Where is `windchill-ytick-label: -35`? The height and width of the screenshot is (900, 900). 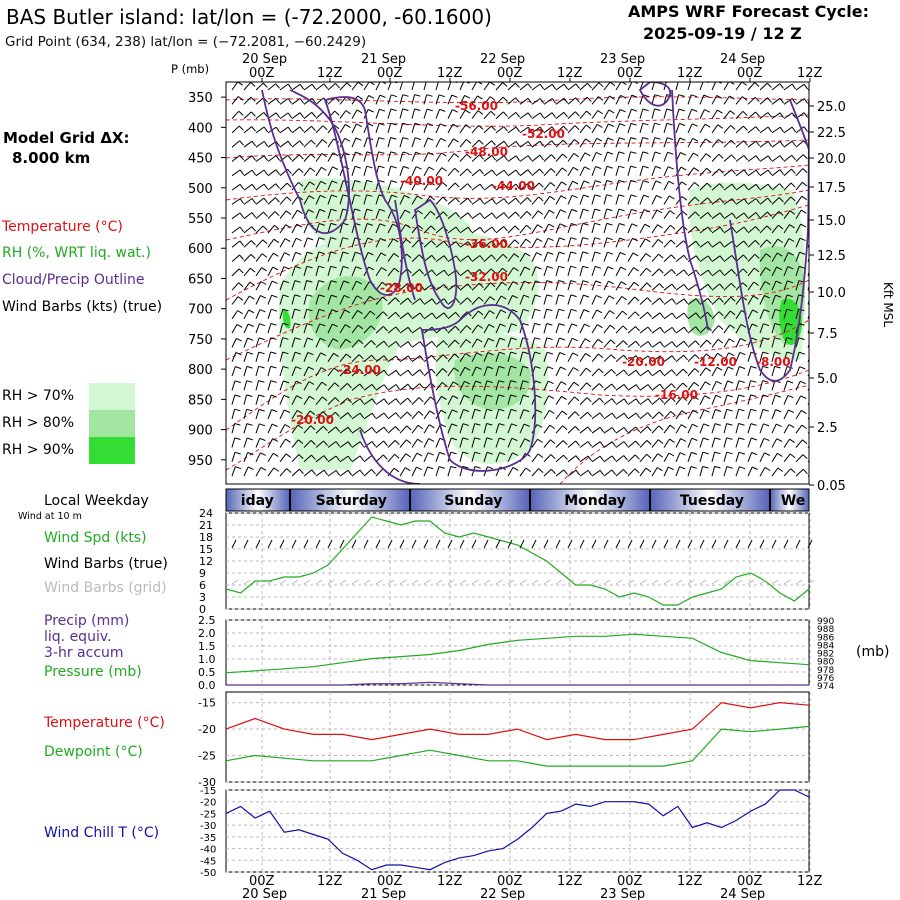 windchill-ytick-label: -35 is located at coordinates (208, 838).